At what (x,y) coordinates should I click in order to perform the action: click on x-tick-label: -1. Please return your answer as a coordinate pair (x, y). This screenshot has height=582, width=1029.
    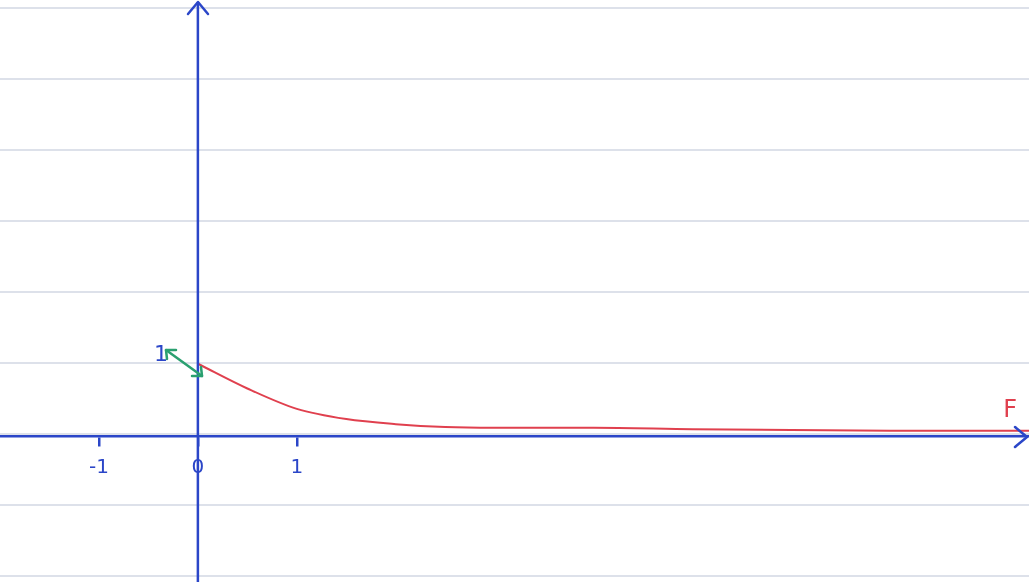
    Looking at the image, I should click on (98, 465).